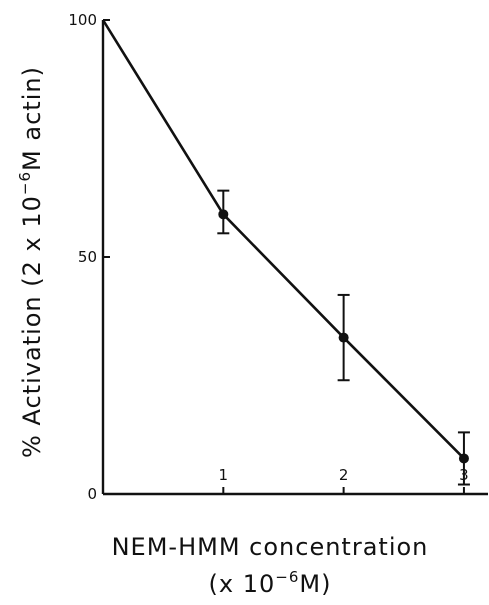 Image resolution: width=489 pixels, height=605 pixels. What do you see at coordinates (224, 475) in the screenshot?
I see `x-tick-label: 1` at bounding box center [224, 475].